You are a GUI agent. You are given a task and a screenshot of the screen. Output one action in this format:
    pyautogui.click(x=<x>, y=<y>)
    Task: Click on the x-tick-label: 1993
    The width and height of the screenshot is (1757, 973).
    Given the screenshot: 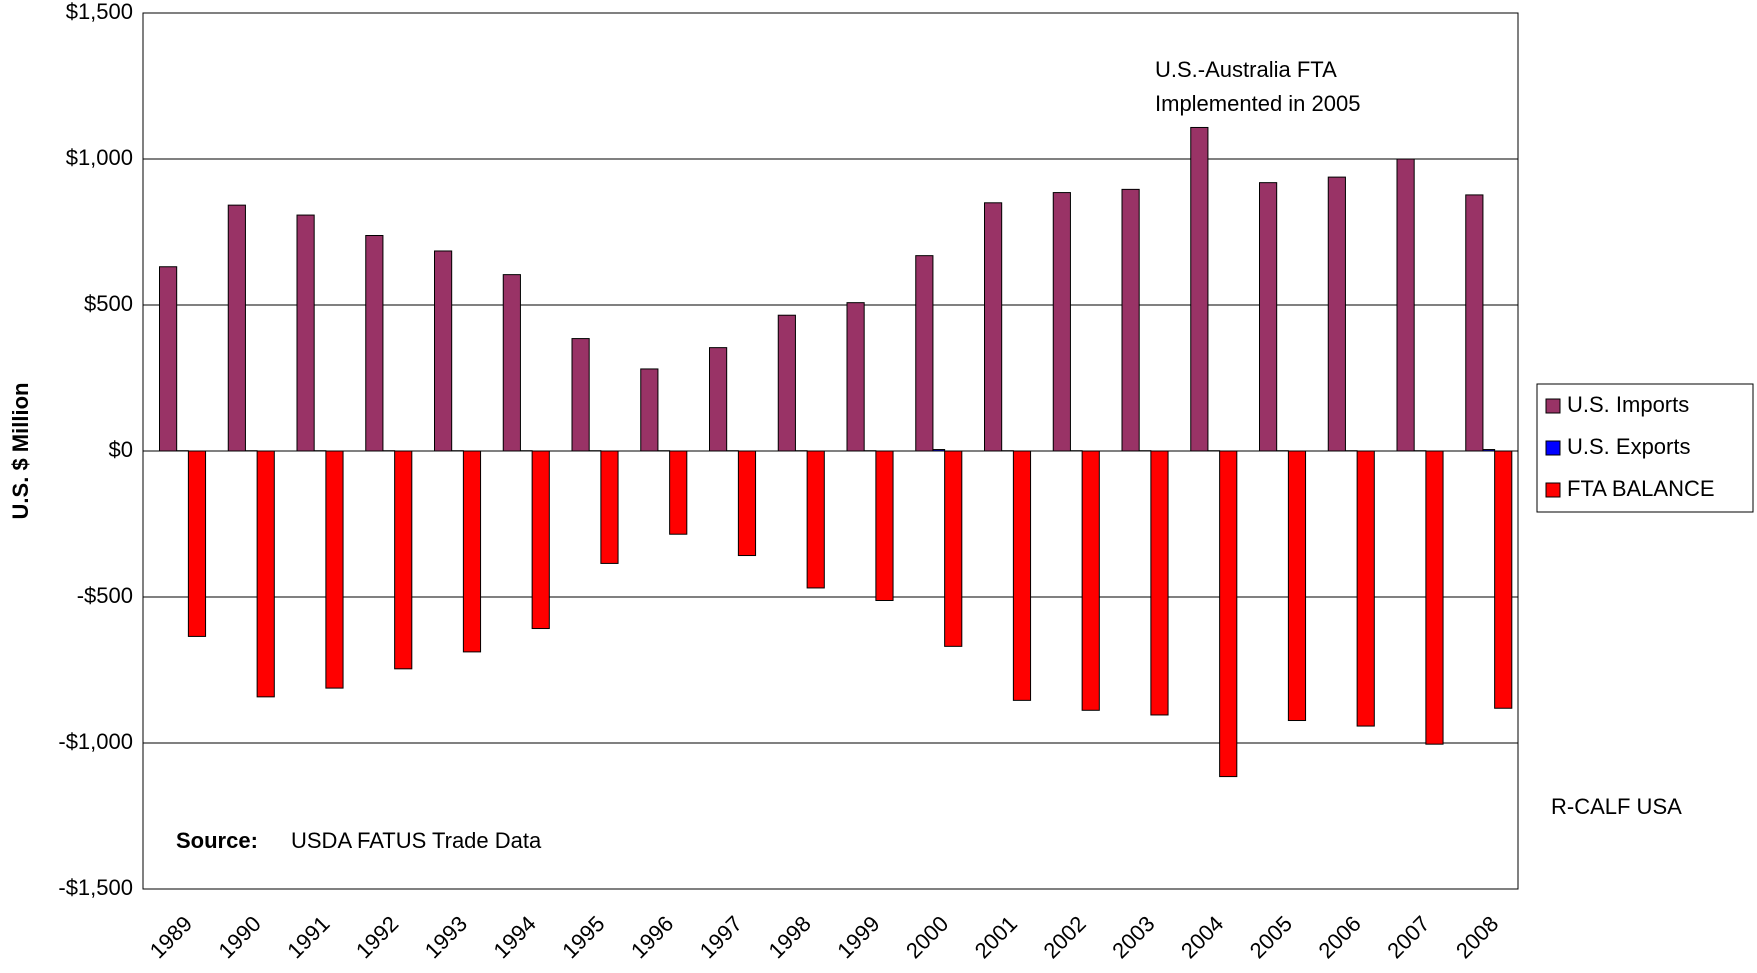 What is the action you would take?
    pyautogui.click(x=446, y=937)
    